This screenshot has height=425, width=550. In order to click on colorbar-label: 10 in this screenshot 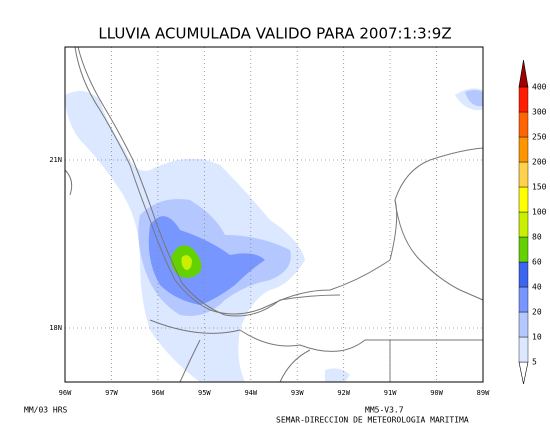, I will do `click(537, 337)`.